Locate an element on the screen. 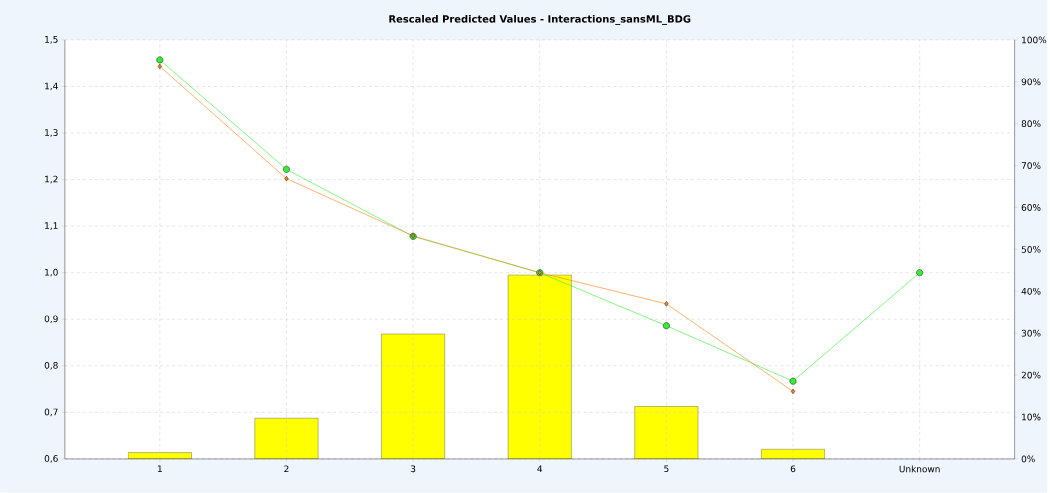  x-tick-label: 1 is located at coordinates (159, 468).